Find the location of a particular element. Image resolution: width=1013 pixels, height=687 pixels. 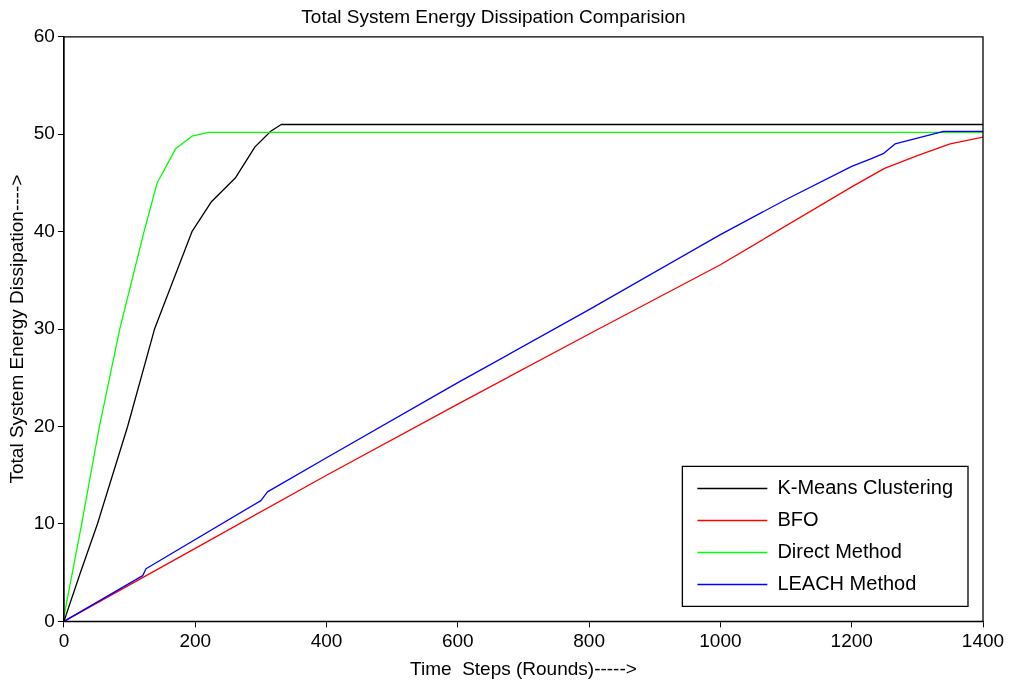

x-tick-label: 1400 is located at coordinates (983, 641).